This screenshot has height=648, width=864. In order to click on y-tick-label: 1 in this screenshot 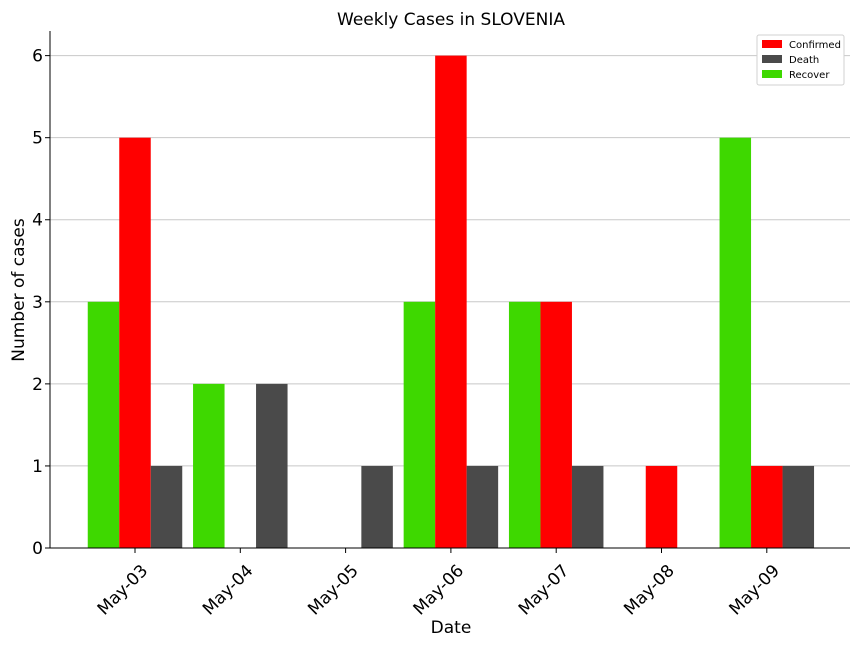, I will do `click(37, 467)`.